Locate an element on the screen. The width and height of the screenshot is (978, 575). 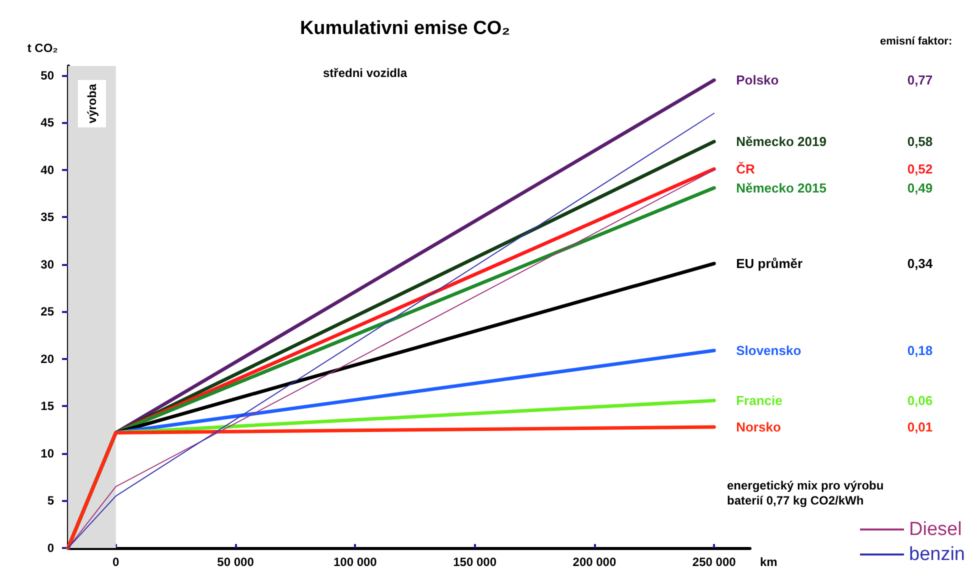
y-tick-label: 30 is located at coordinates (47, 264).